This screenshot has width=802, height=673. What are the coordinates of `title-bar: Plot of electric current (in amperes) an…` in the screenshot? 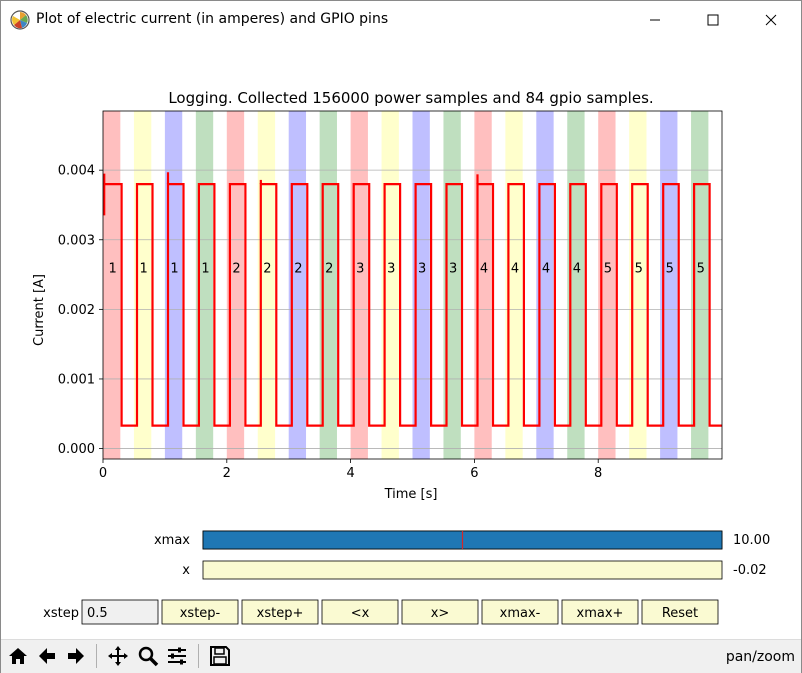 It's located at (401, 20).